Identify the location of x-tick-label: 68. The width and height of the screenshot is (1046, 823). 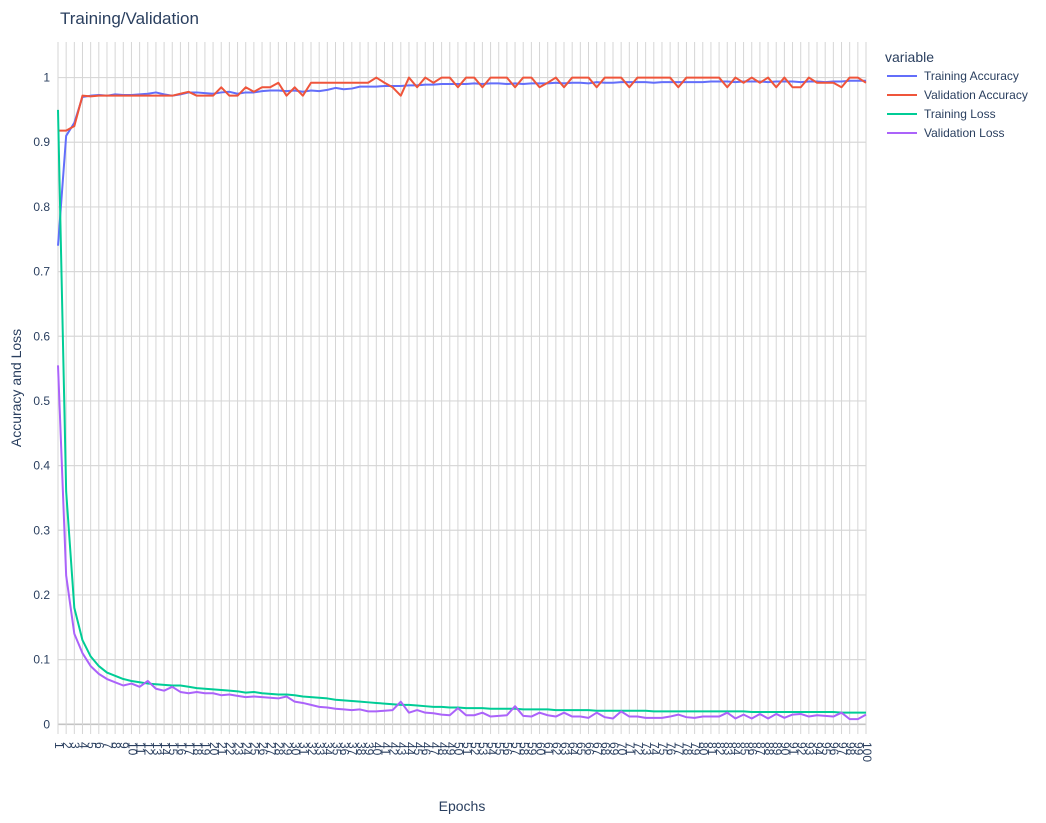
(606, 749).